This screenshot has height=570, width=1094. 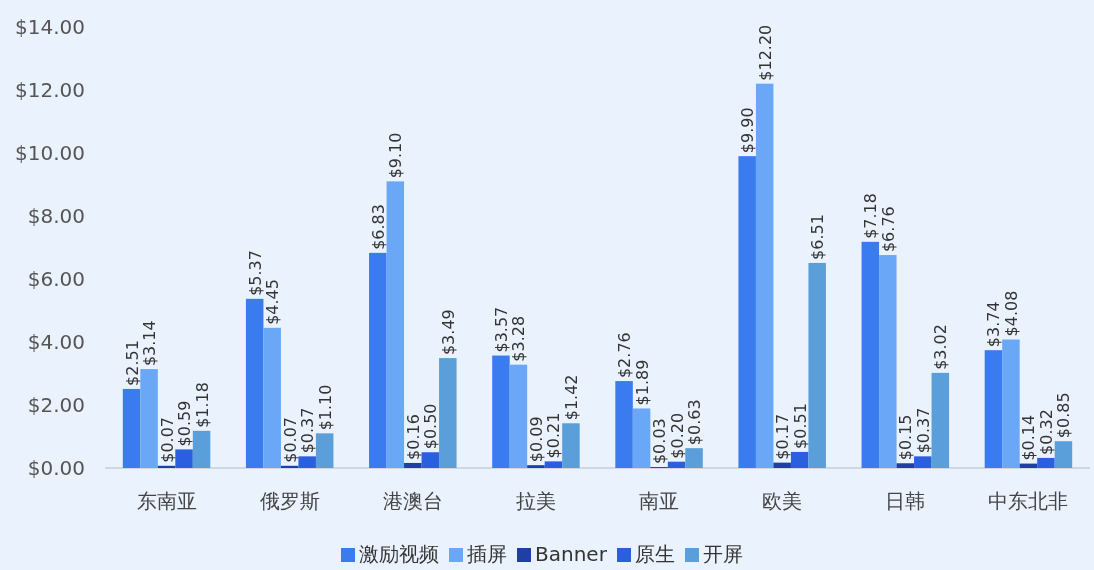 What do you see at coordinates (56, 216) in the screenshot?
I see `y-tick-label: $8.00` at bounding box center [56, 216].